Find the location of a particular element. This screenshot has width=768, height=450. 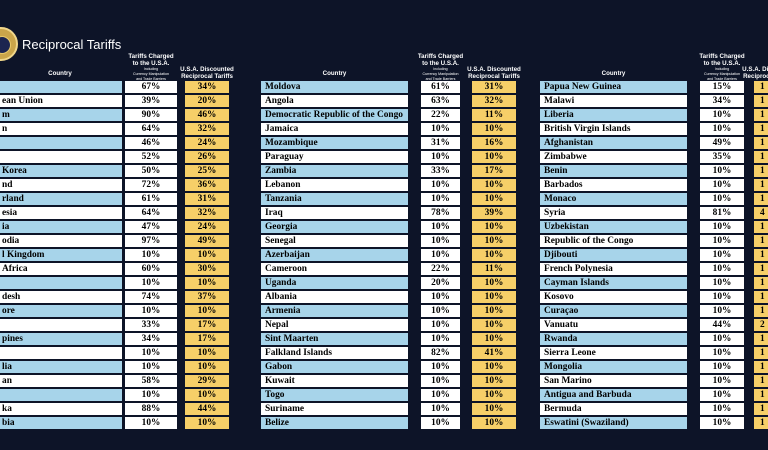

table-row: Cameroon 22% 11% is located at coordinates (384, 269).